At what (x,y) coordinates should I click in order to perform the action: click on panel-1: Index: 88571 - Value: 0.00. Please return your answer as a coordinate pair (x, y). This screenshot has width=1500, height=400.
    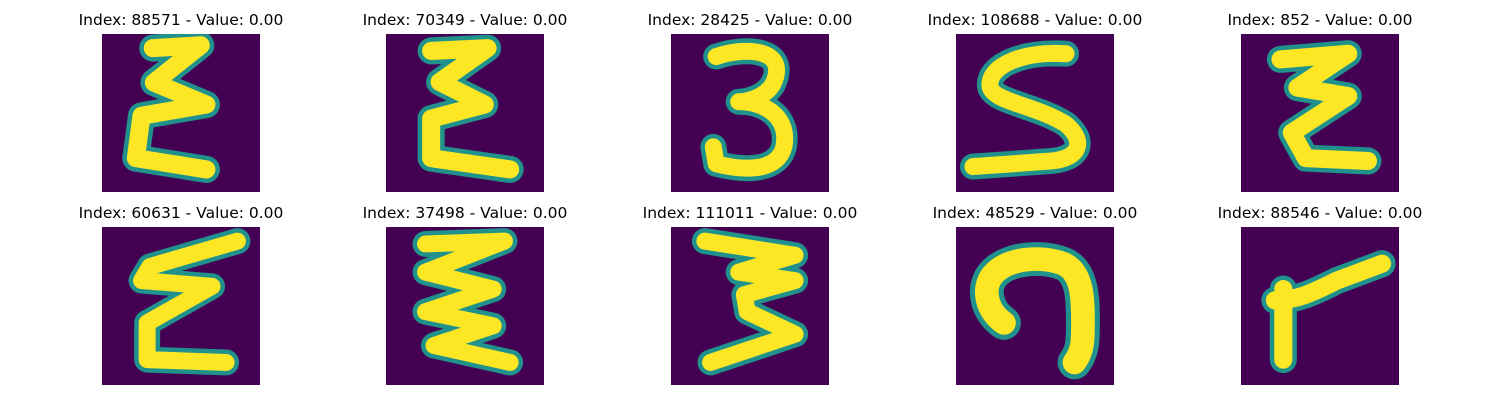
    Looking at the image, I should click on (181, 105).